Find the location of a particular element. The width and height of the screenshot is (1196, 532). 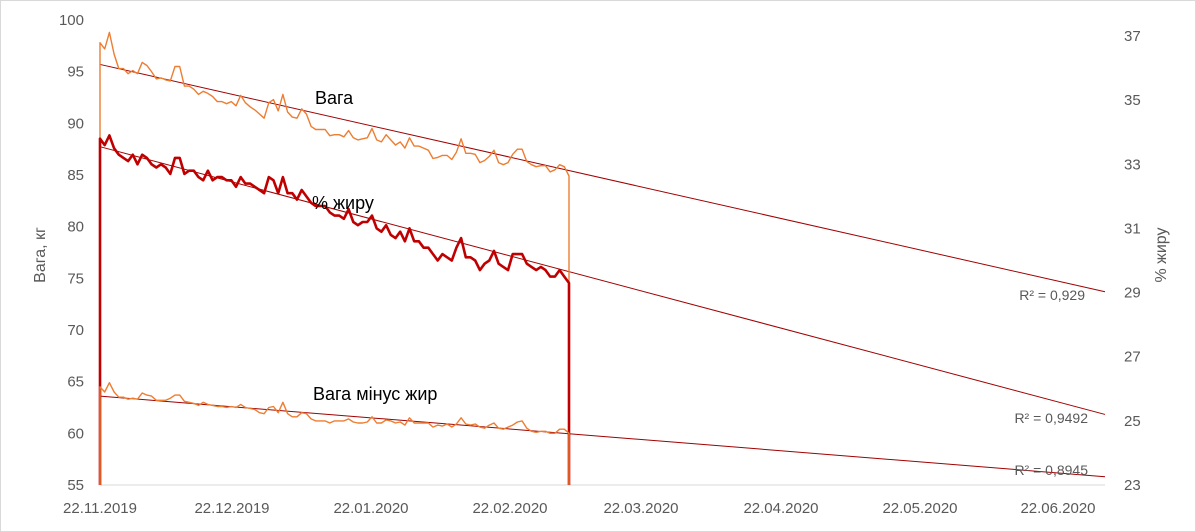

y2-tick-label: 35 is located at coordinates (1132, 100).